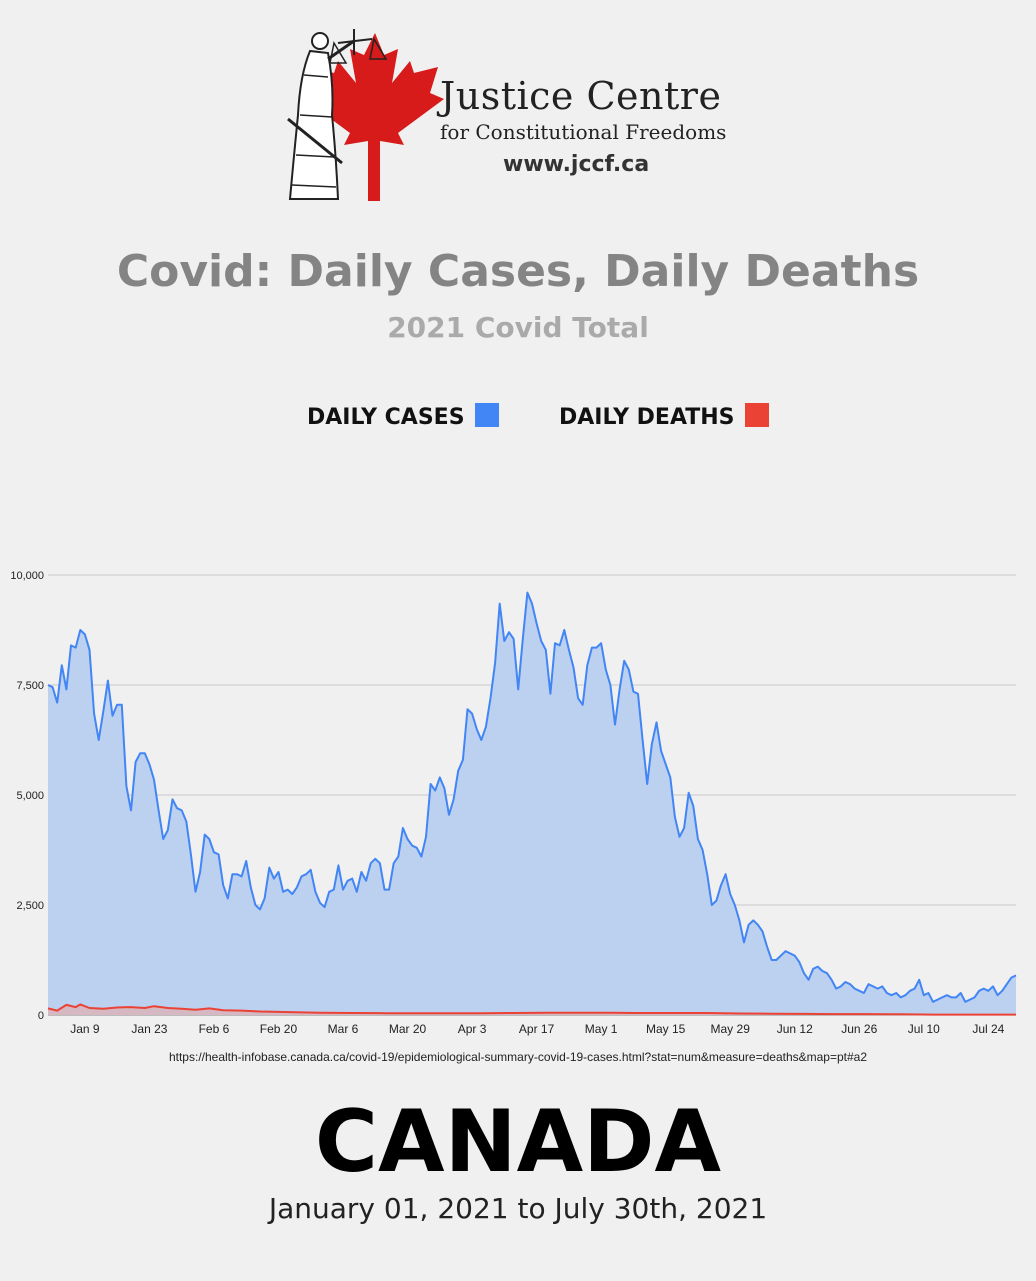  Describe the element at coordinates (924, 1029) in the screenshot. I see `x-tick-label: Jul 10` at that location.